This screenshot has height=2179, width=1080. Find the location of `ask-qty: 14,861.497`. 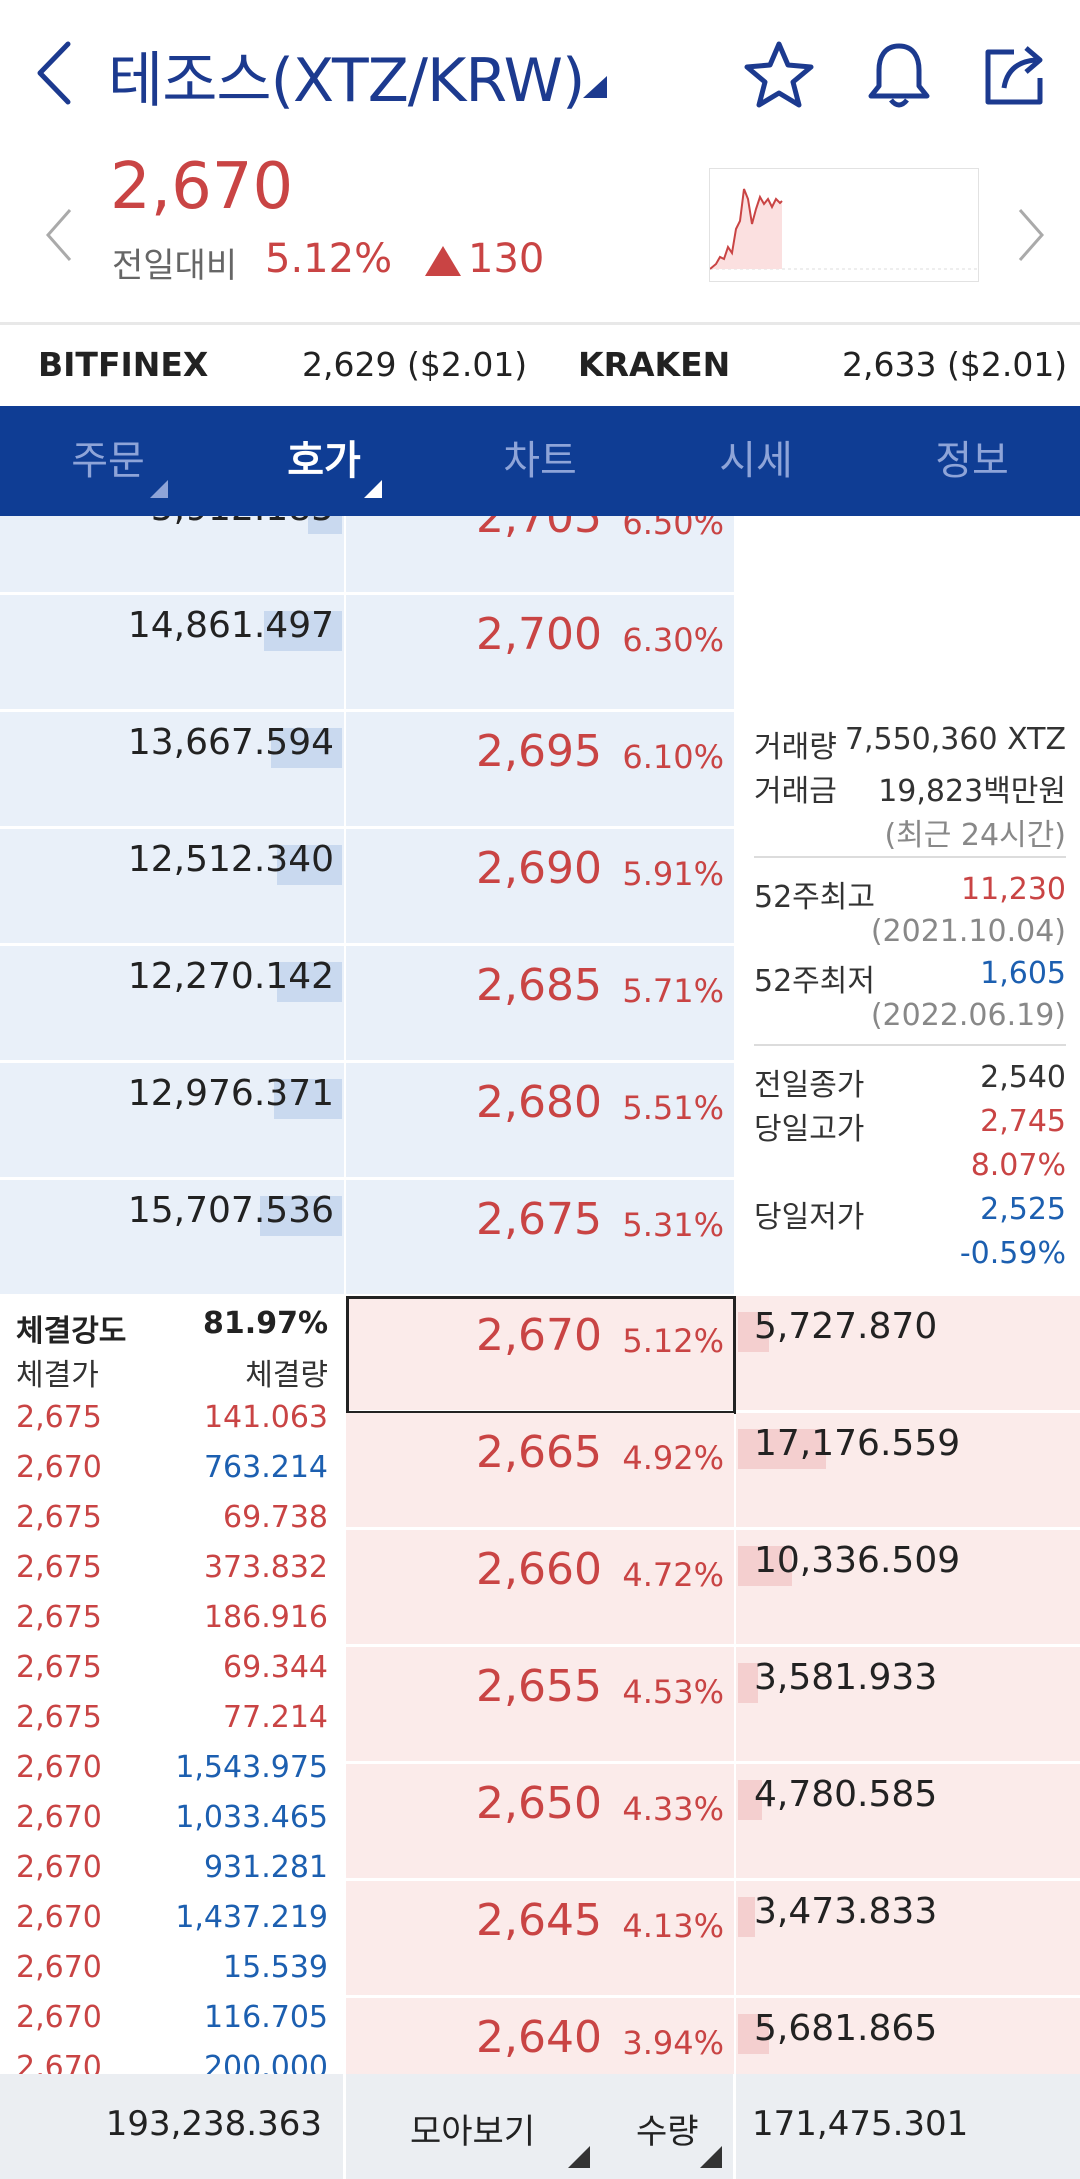

ask-qty: 14,861.497 is located at coordinates (230, 625).